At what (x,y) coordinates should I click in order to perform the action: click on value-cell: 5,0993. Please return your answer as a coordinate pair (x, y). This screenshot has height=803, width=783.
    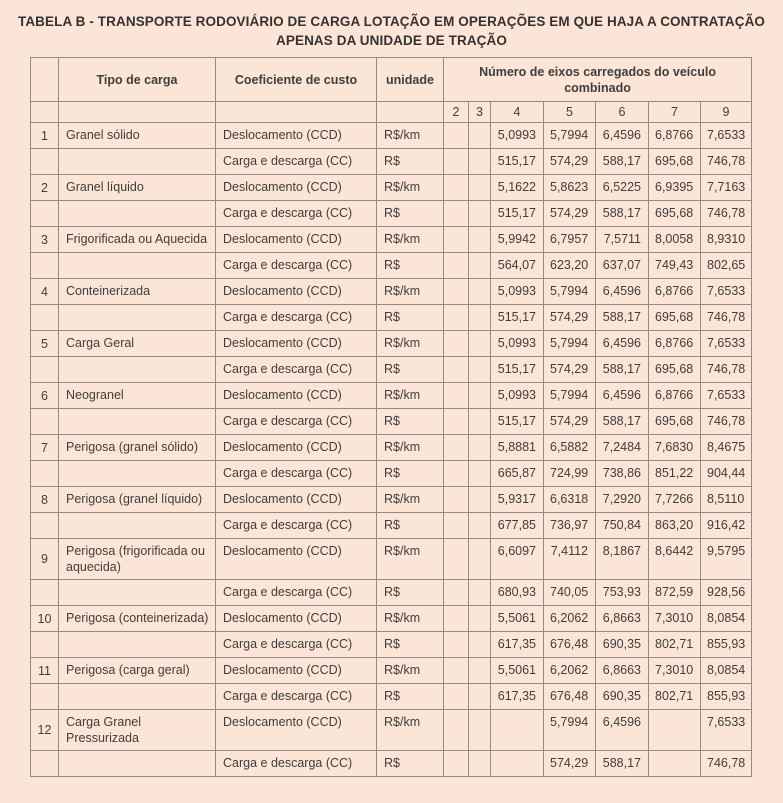
    Looking at the image, I should click on (517, 135).